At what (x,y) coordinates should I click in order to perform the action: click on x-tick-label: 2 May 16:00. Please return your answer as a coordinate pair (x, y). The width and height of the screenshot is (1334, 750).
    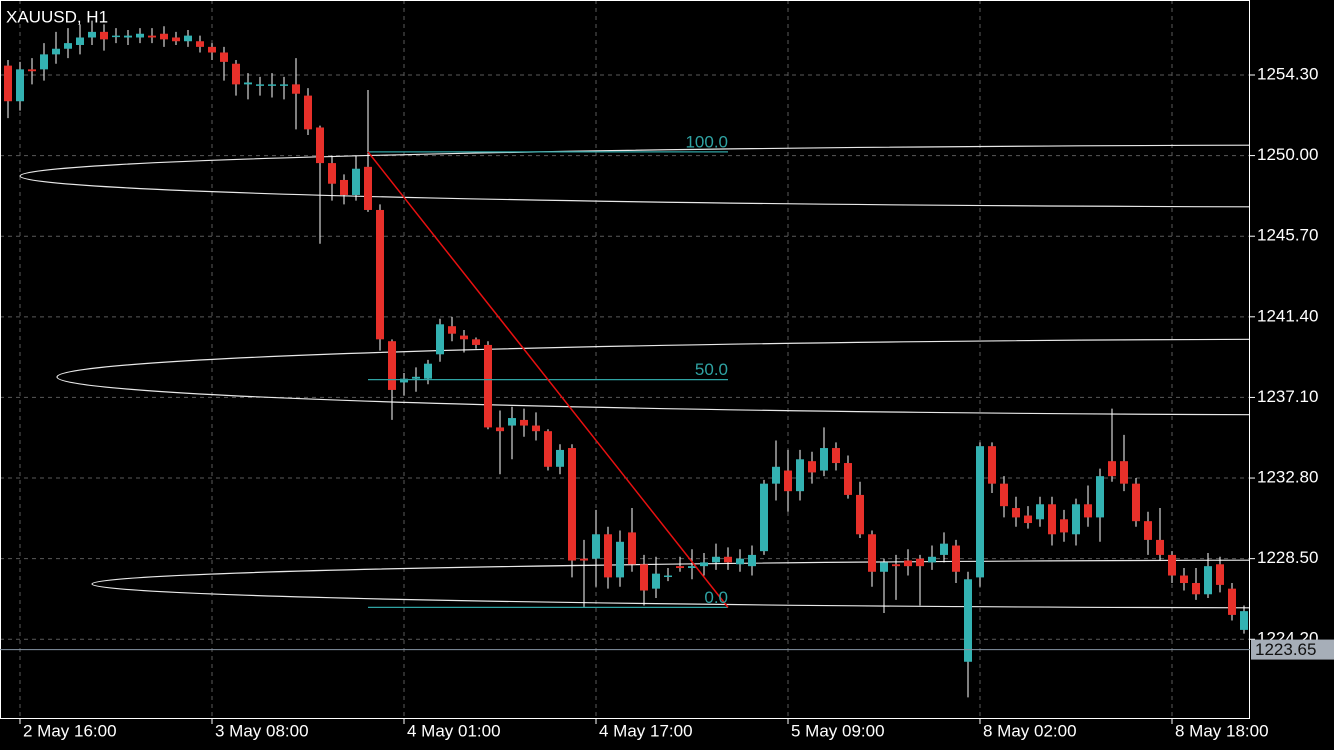
    Looking at the image, I should click on (70, 730).